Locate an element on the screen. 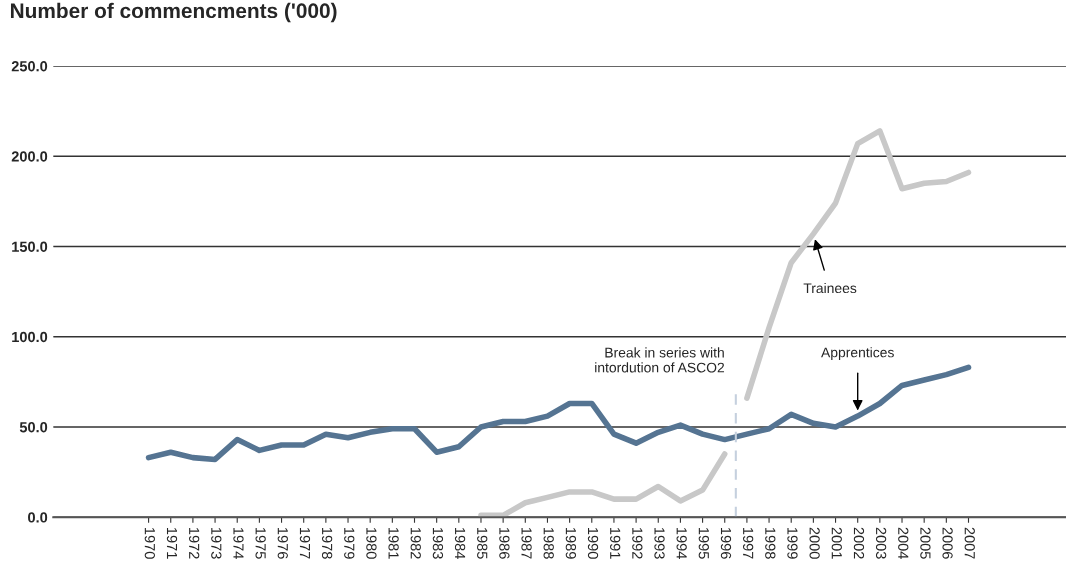 This screenshot has width=1066, height=564. x-tick-label: 1984 is located at coordinates (460, 543).